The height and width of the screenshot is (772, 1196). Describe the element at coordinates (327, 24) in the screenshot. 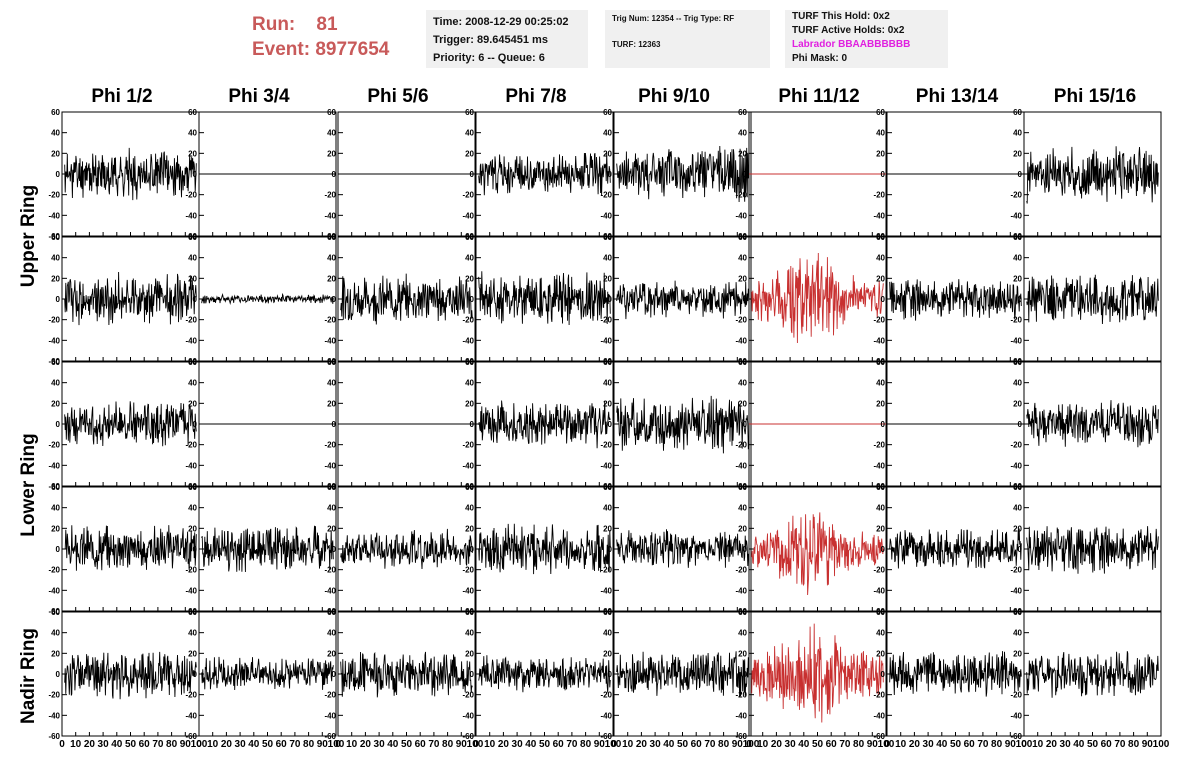

I see `run-value: 81` at that location.